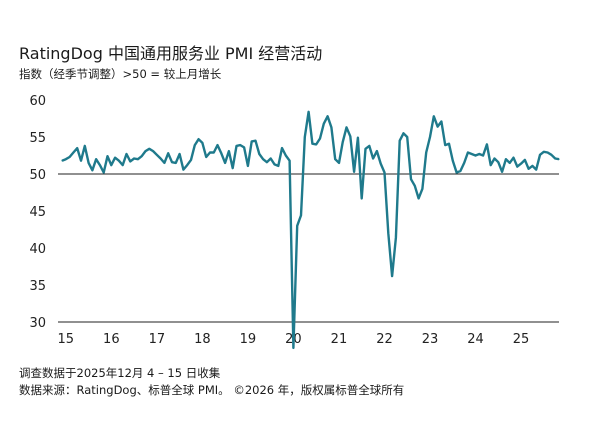  I want to click on x-tick-label: 15, so click(66, 339).